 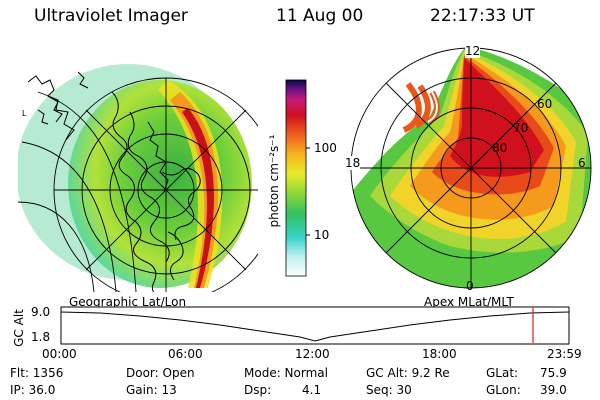 What do you see at coordinates (160, 373) in the screenshot?
I see `door-info: Door: Open` at bounding box center [160, 373].